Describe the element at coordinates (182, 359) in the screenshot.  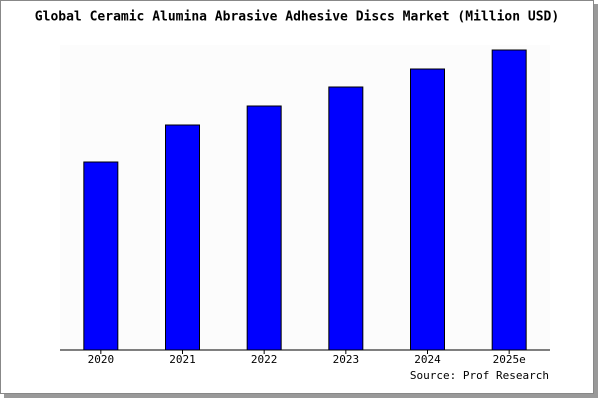
I see `x-tick-label: 2021` at that location.